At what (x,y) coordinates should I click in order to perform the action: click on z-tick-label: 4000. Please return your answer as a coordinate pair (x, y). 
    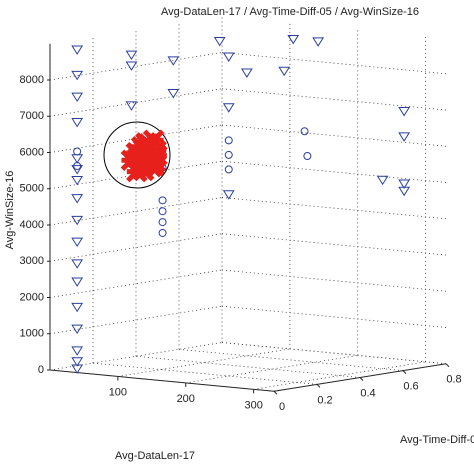
    Looking at the image, I should click on (32, 225).